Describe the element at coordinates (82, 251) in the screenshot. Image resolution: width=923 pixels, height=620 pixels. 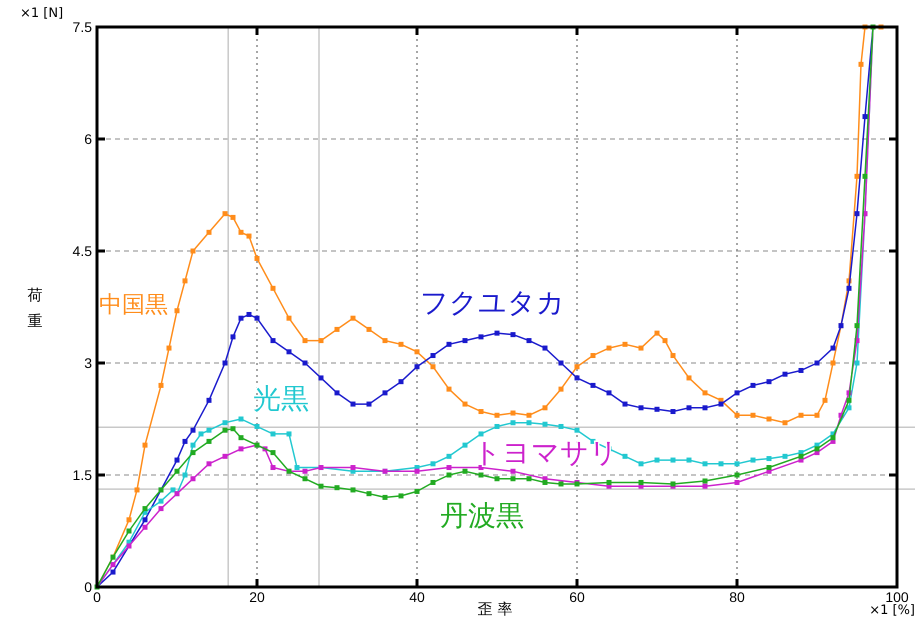
I see `y-tick-label: 4.5` at that location.